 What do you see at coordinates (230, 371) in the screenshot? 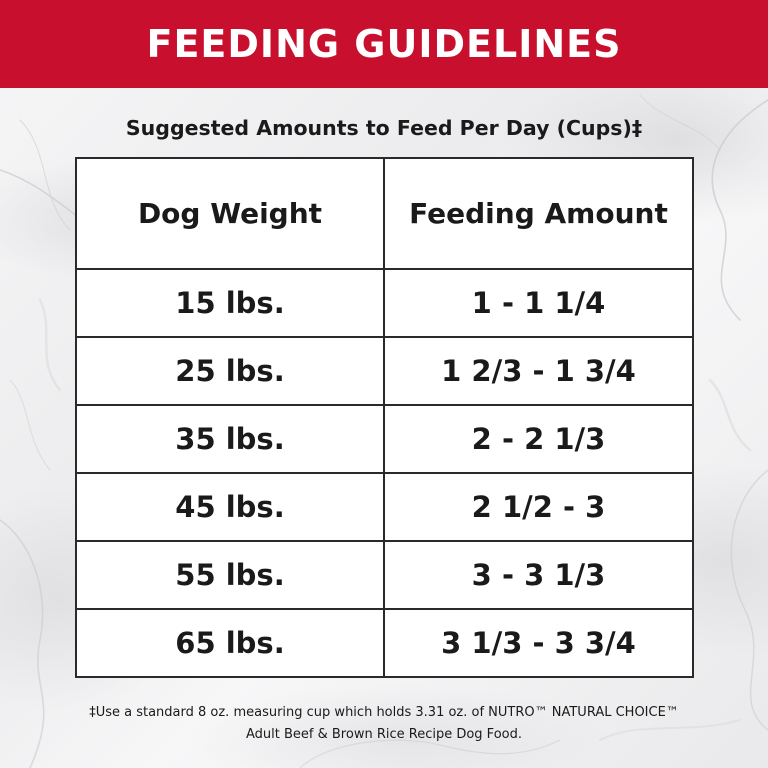
I see `dog-weight-cell: 25 lbs.` at bounding box center [230, 371].